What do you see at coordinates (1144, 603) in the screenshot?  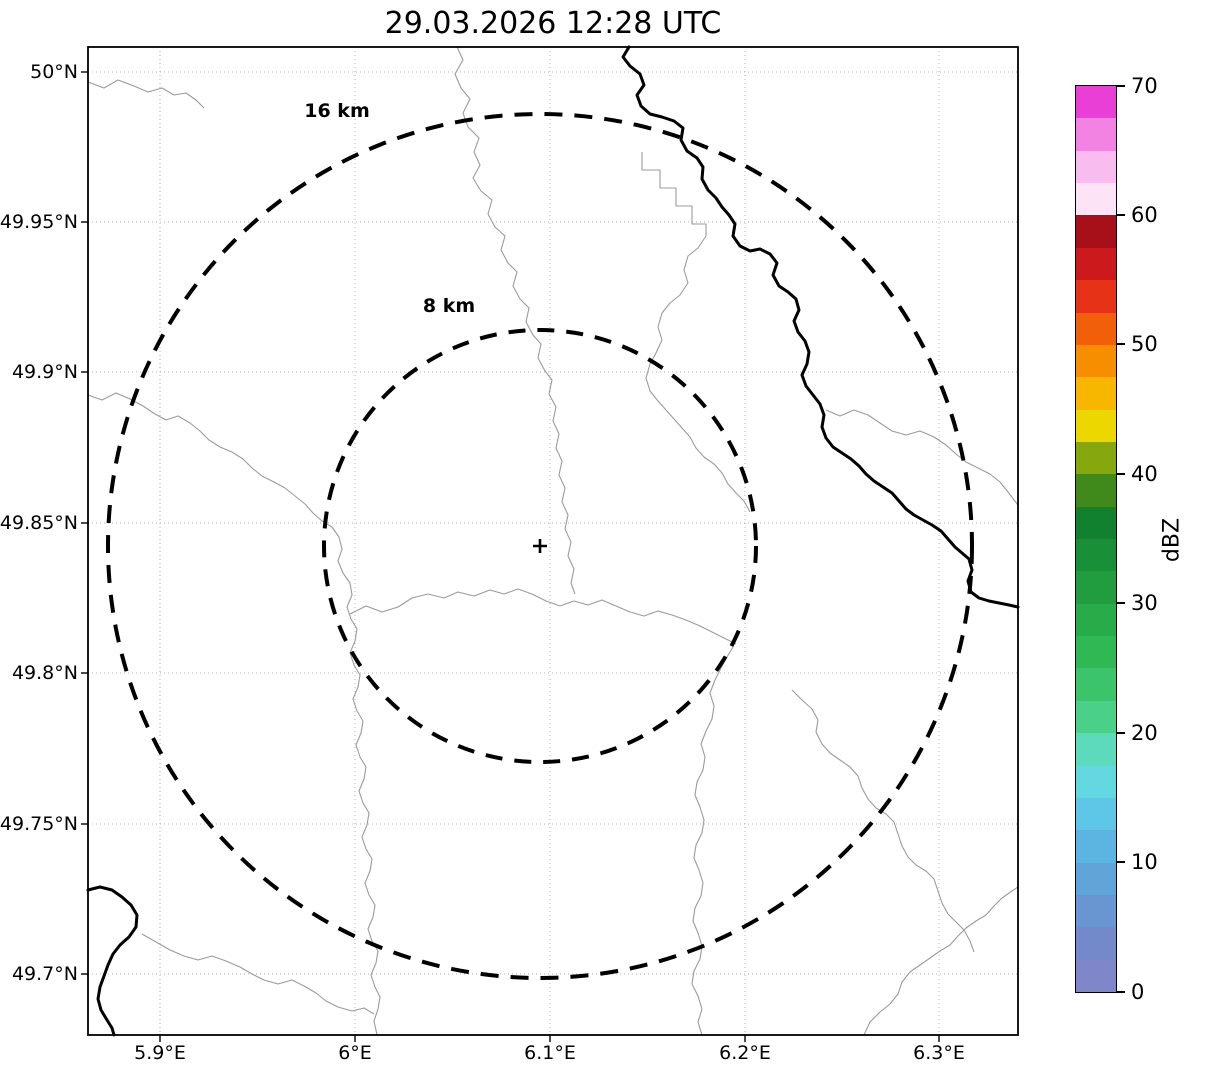 I see `colorbar-tick-label: 30` at bounding box center [1144, 603].